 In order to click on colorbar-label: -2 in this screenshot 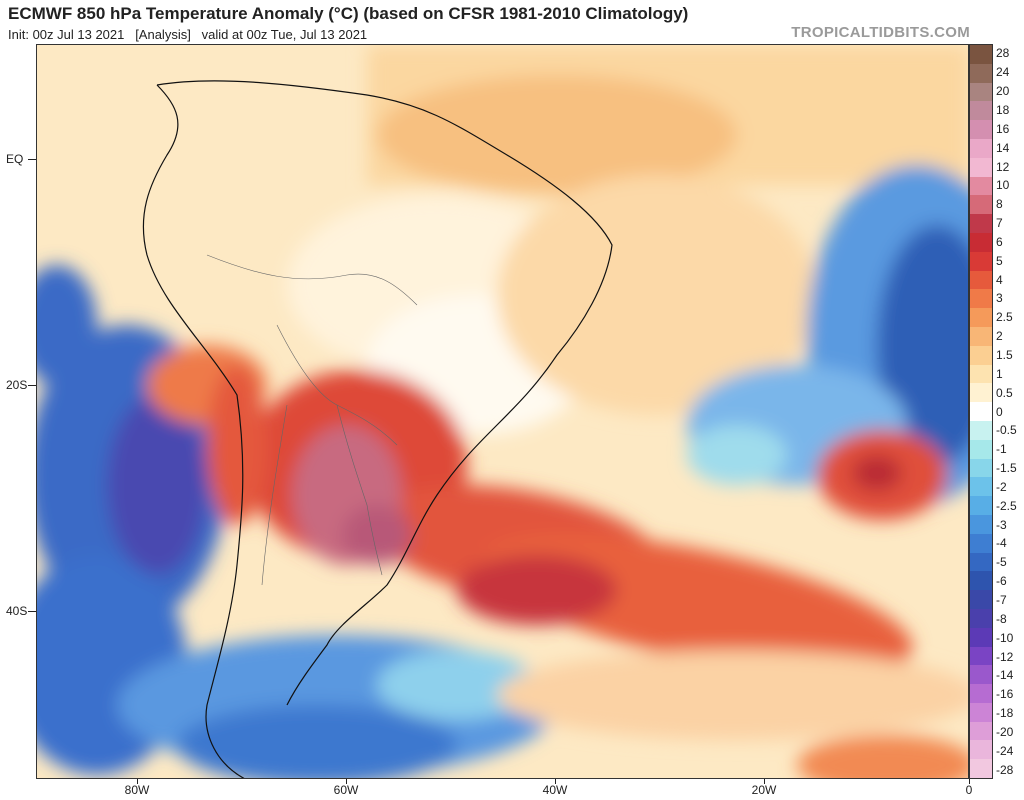, I will do `click(1001, 486)`.